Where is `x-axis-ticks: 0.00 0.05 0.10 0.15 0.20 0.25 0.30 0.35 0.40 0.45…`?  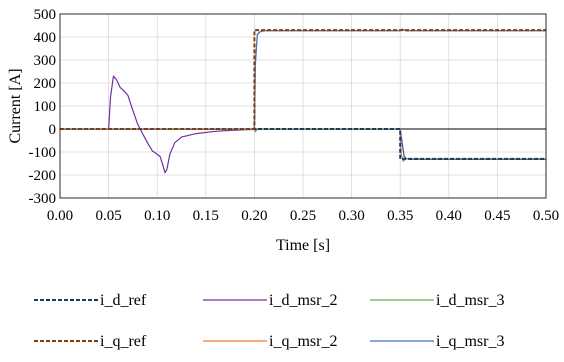
x-axis-ticks: 0.00 0.05 0.10 0.15 0.20 0.25 0.30 0.35 0.40 0.45… is located at coordinates (303, 216).